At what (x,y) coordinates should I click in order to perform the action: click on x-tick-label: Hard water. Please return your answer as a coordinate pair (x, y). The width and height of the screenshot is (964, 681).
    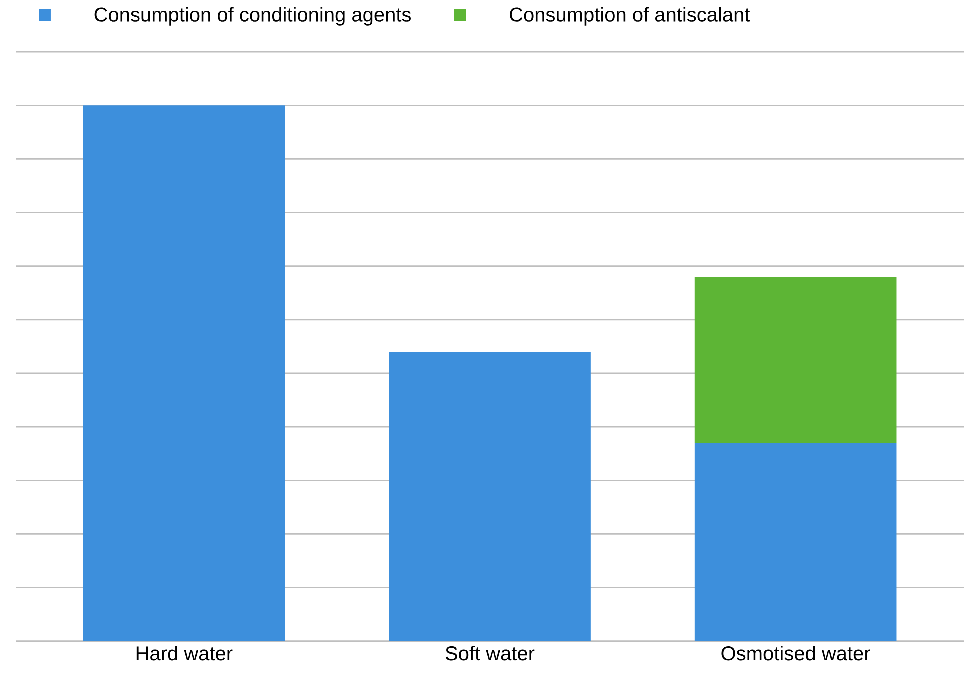
    Looking at the image, I should click on (184, 653).